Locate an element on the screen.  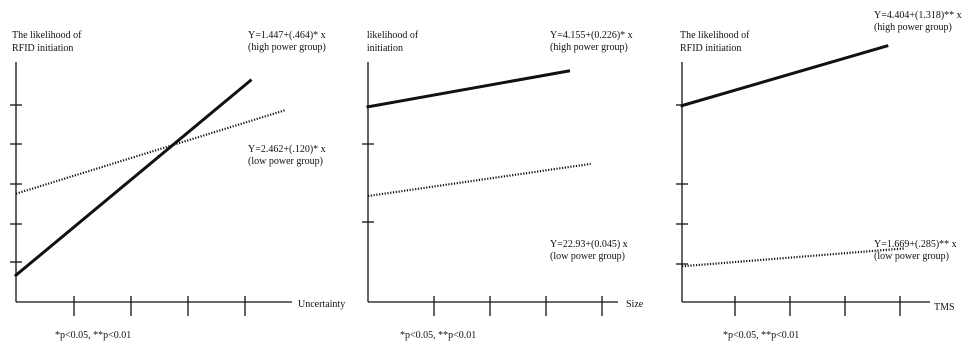
equation-high-power: Y=4.155+(0.226)* x is located at coordinates (591, 35).